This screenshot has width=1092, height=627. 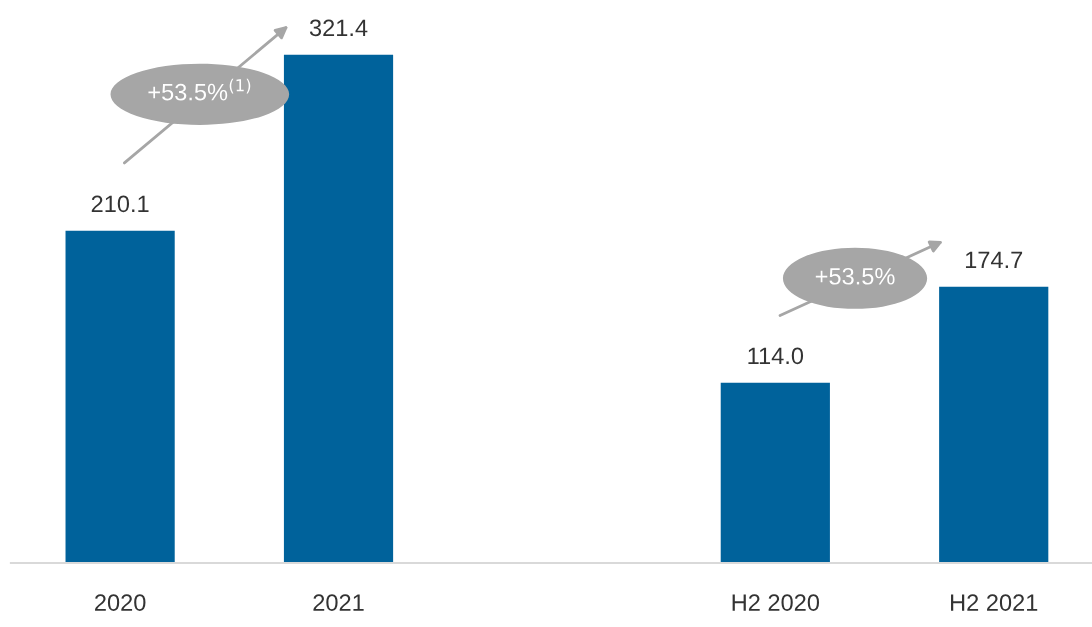 I want to click on data-label: 321.4, so click(x=338, y=28).